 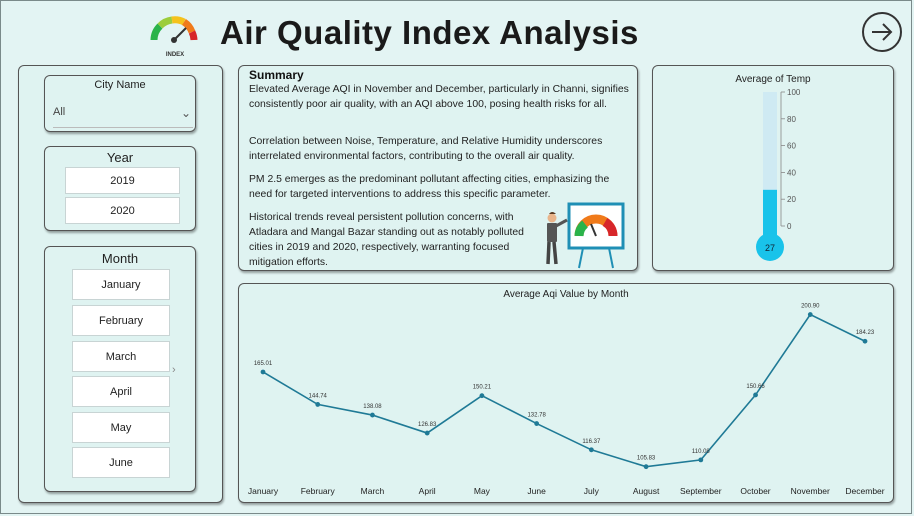 What do you see at coordinates (185, 113) in the screenshot?
I see `chevron-down-icon: ⌄` at bounding box center [185, 113].